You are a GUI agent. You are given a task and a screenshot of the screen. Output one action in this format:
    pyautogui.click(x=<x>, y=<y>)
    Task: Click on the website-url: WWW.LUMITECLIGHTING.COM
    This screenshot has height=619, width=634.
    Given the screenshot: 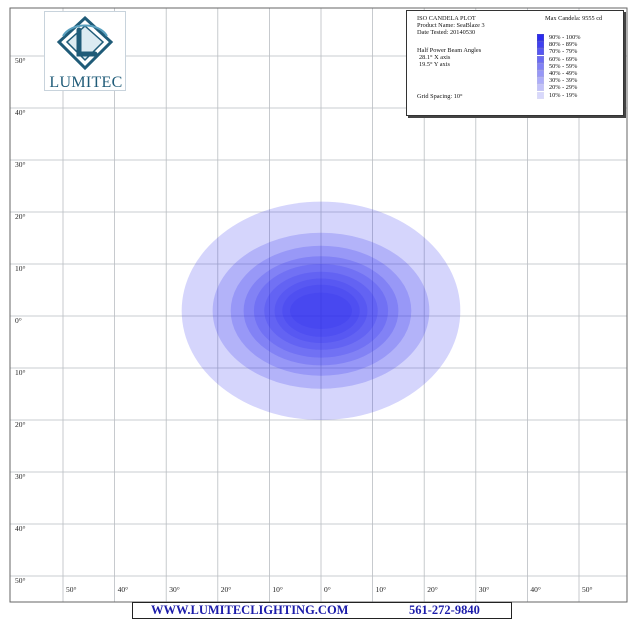 What is the action you would take?
    pyautogui.click(x=250, y=610)
    